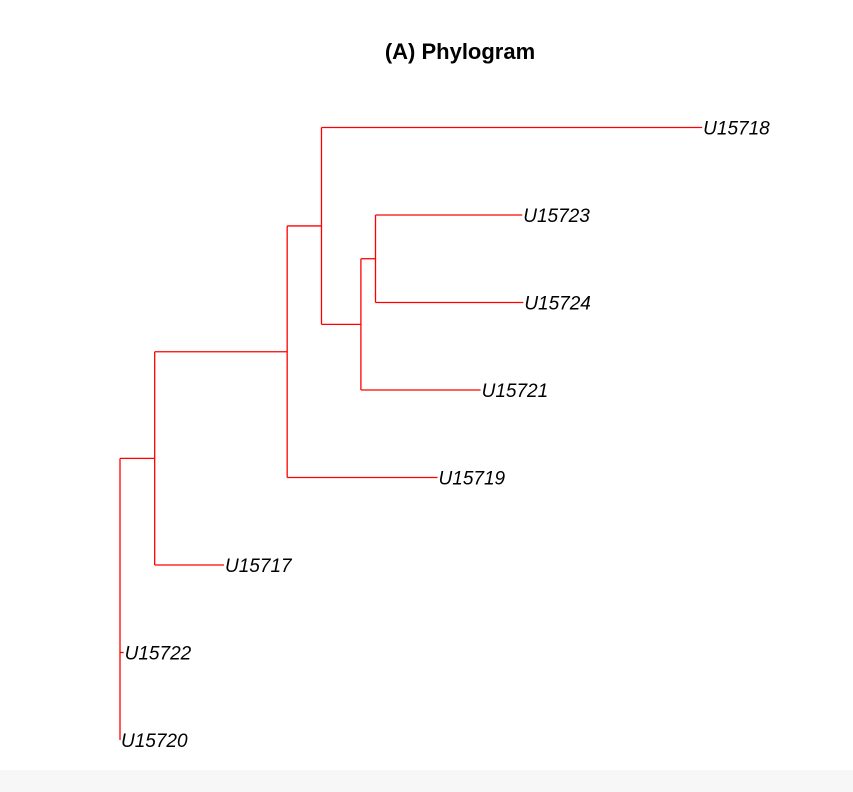 The width and height of the screenshot is (853, 792). Describe the element at coordinates (736, 129) in the screenshot. I see `tip-label-U15718: U15718` at that location.